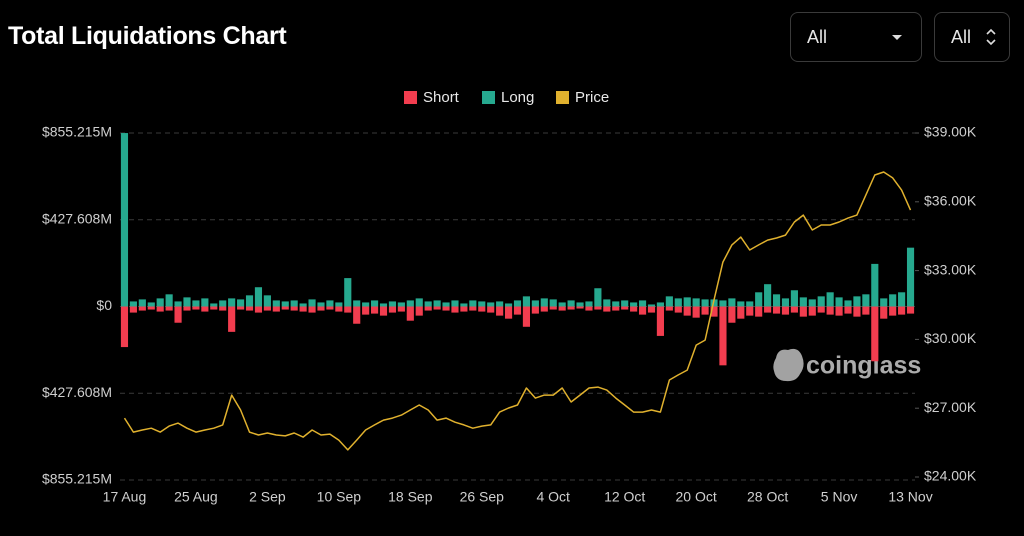  I want to click on x-tick-label: 25 Aug, so click(196, 497).